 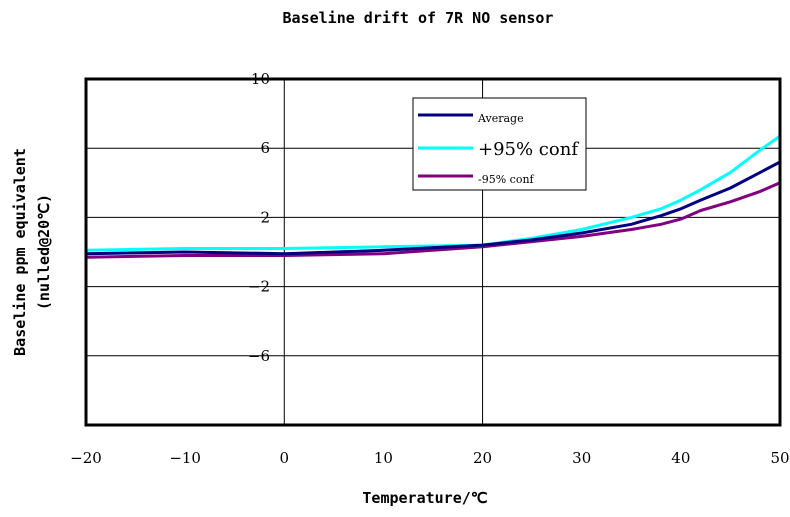 What do you see at coordinates (581, 458) in the screenshot?
I see `x-tick-label: 30` at bounding box center [581, 458].